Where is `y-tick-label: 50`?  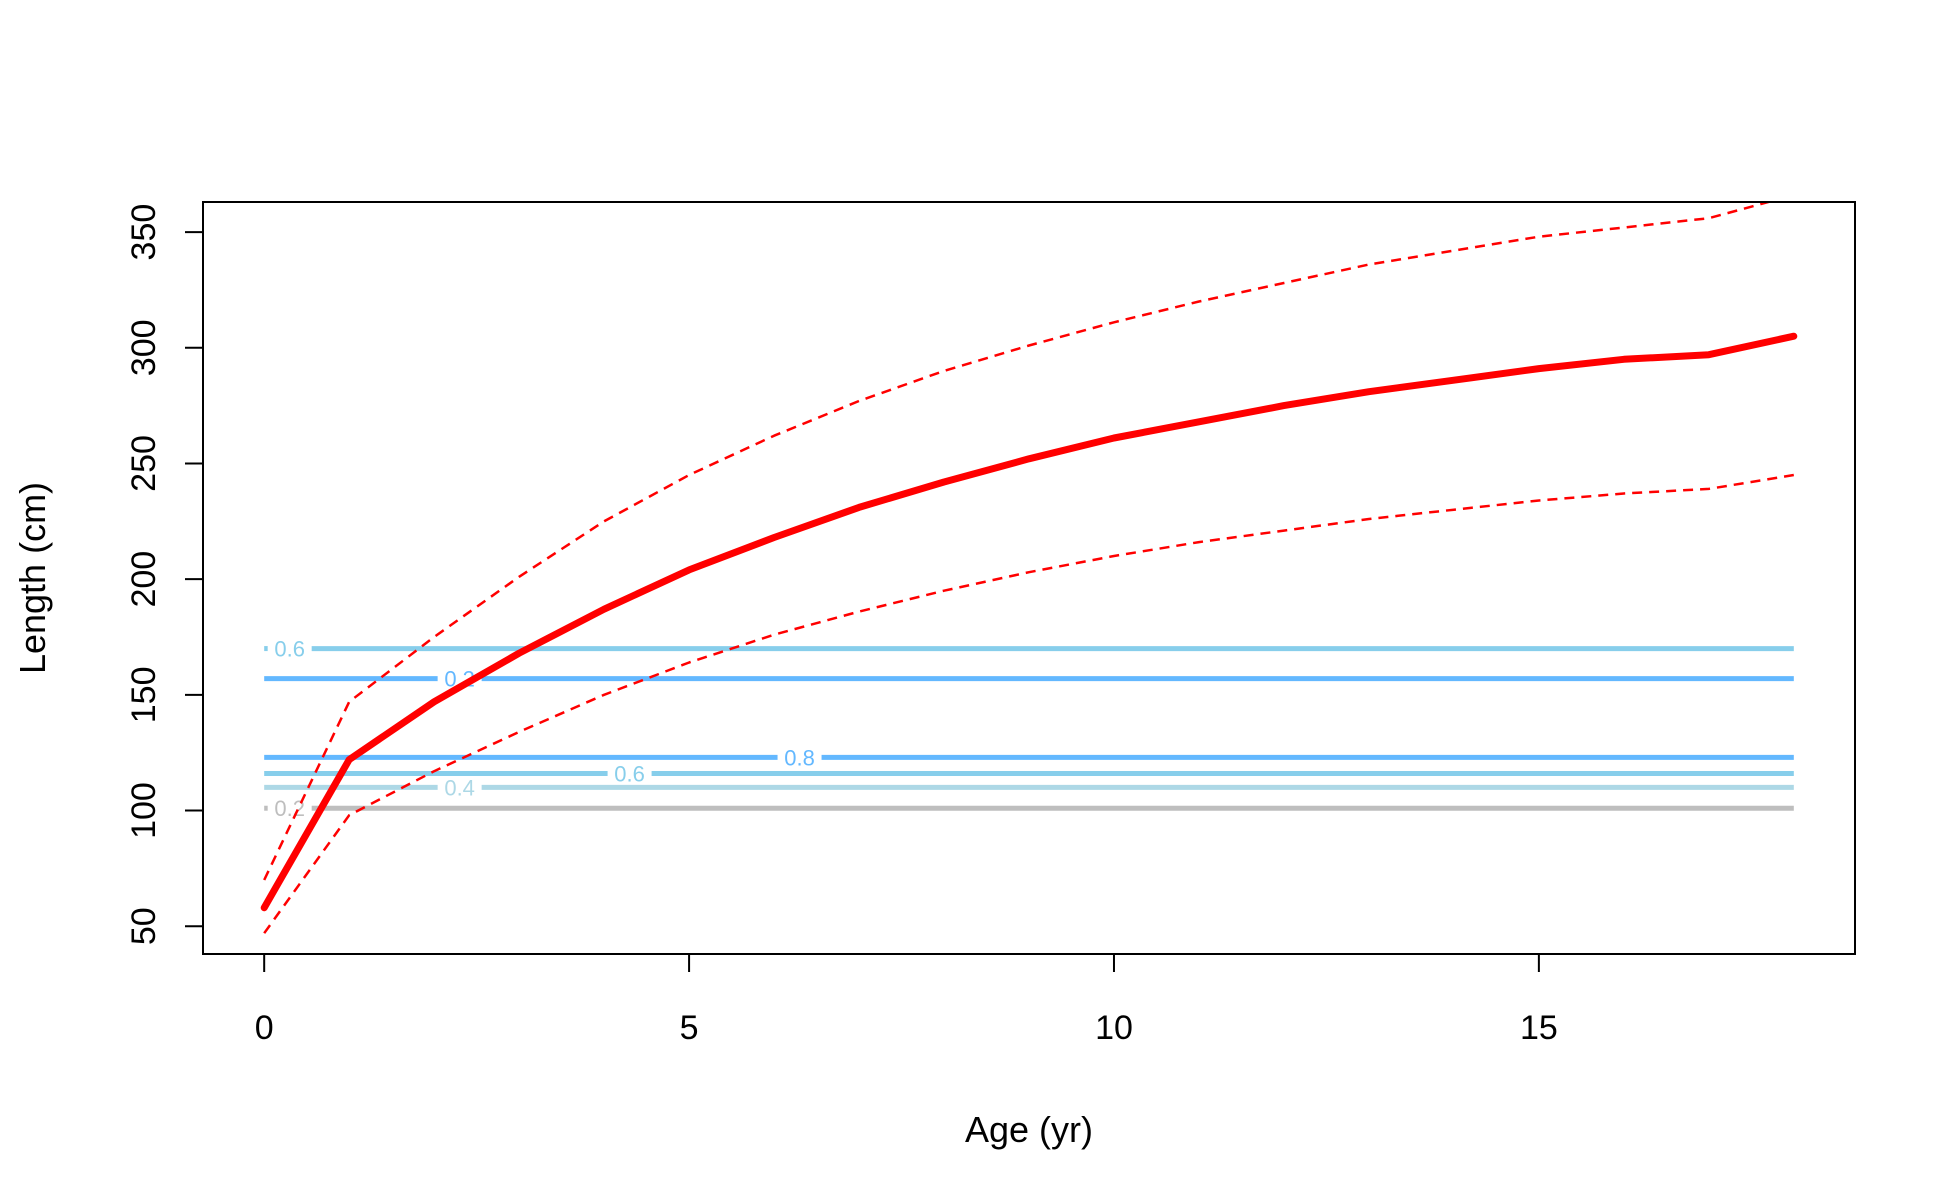
y-tick-label: 50 is located at coordinates (144, 926).